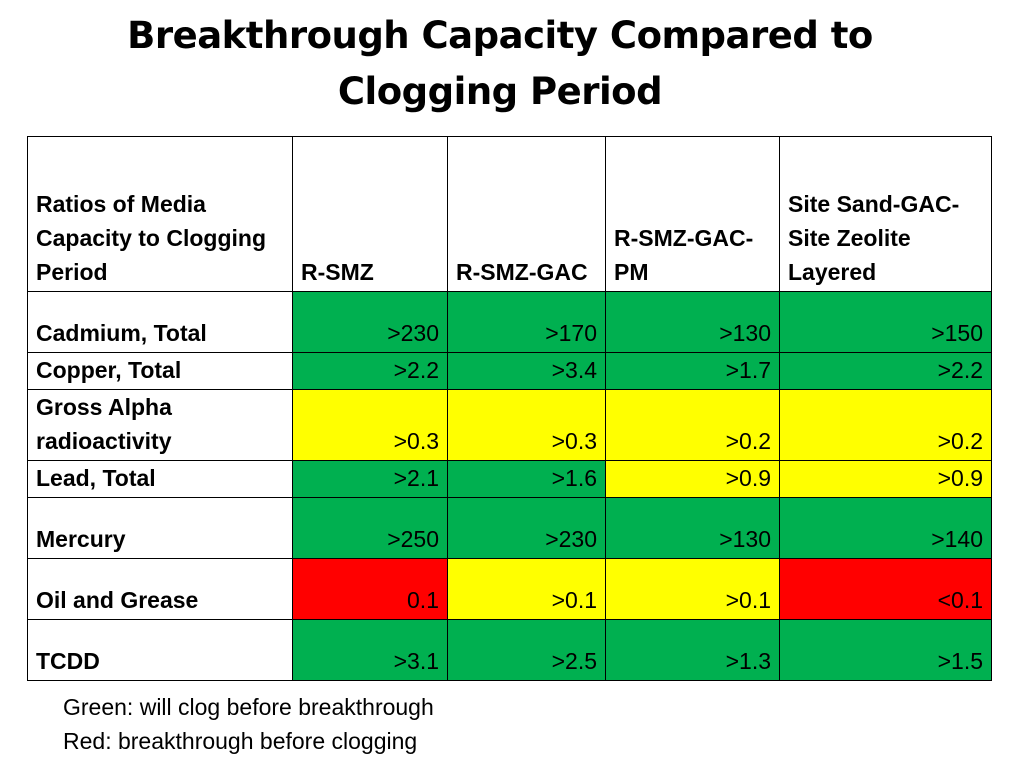 This screenshot has height=768, width=1024. I want to click on row-label: Mercury, so click(160, 528).